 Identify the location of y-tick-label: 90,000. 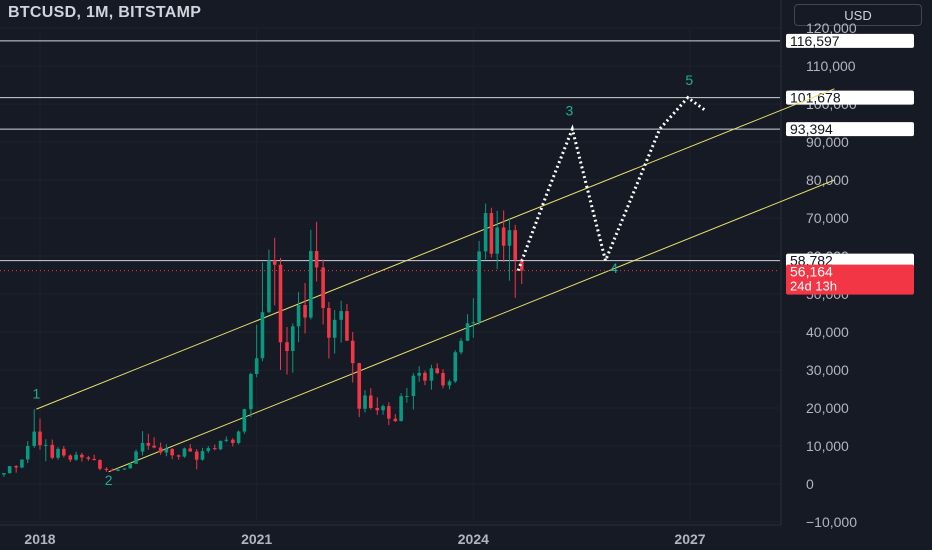
(827, 142).